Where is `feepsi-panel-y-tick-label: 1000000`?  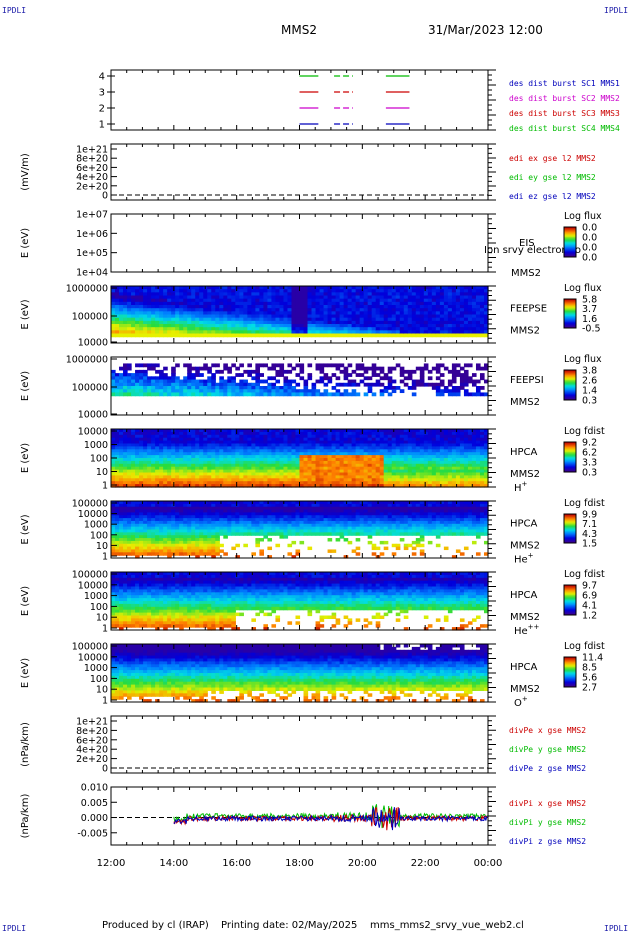 feepsi-panel-y-tick-label: 1000000 is located at coordinates (87, 360).